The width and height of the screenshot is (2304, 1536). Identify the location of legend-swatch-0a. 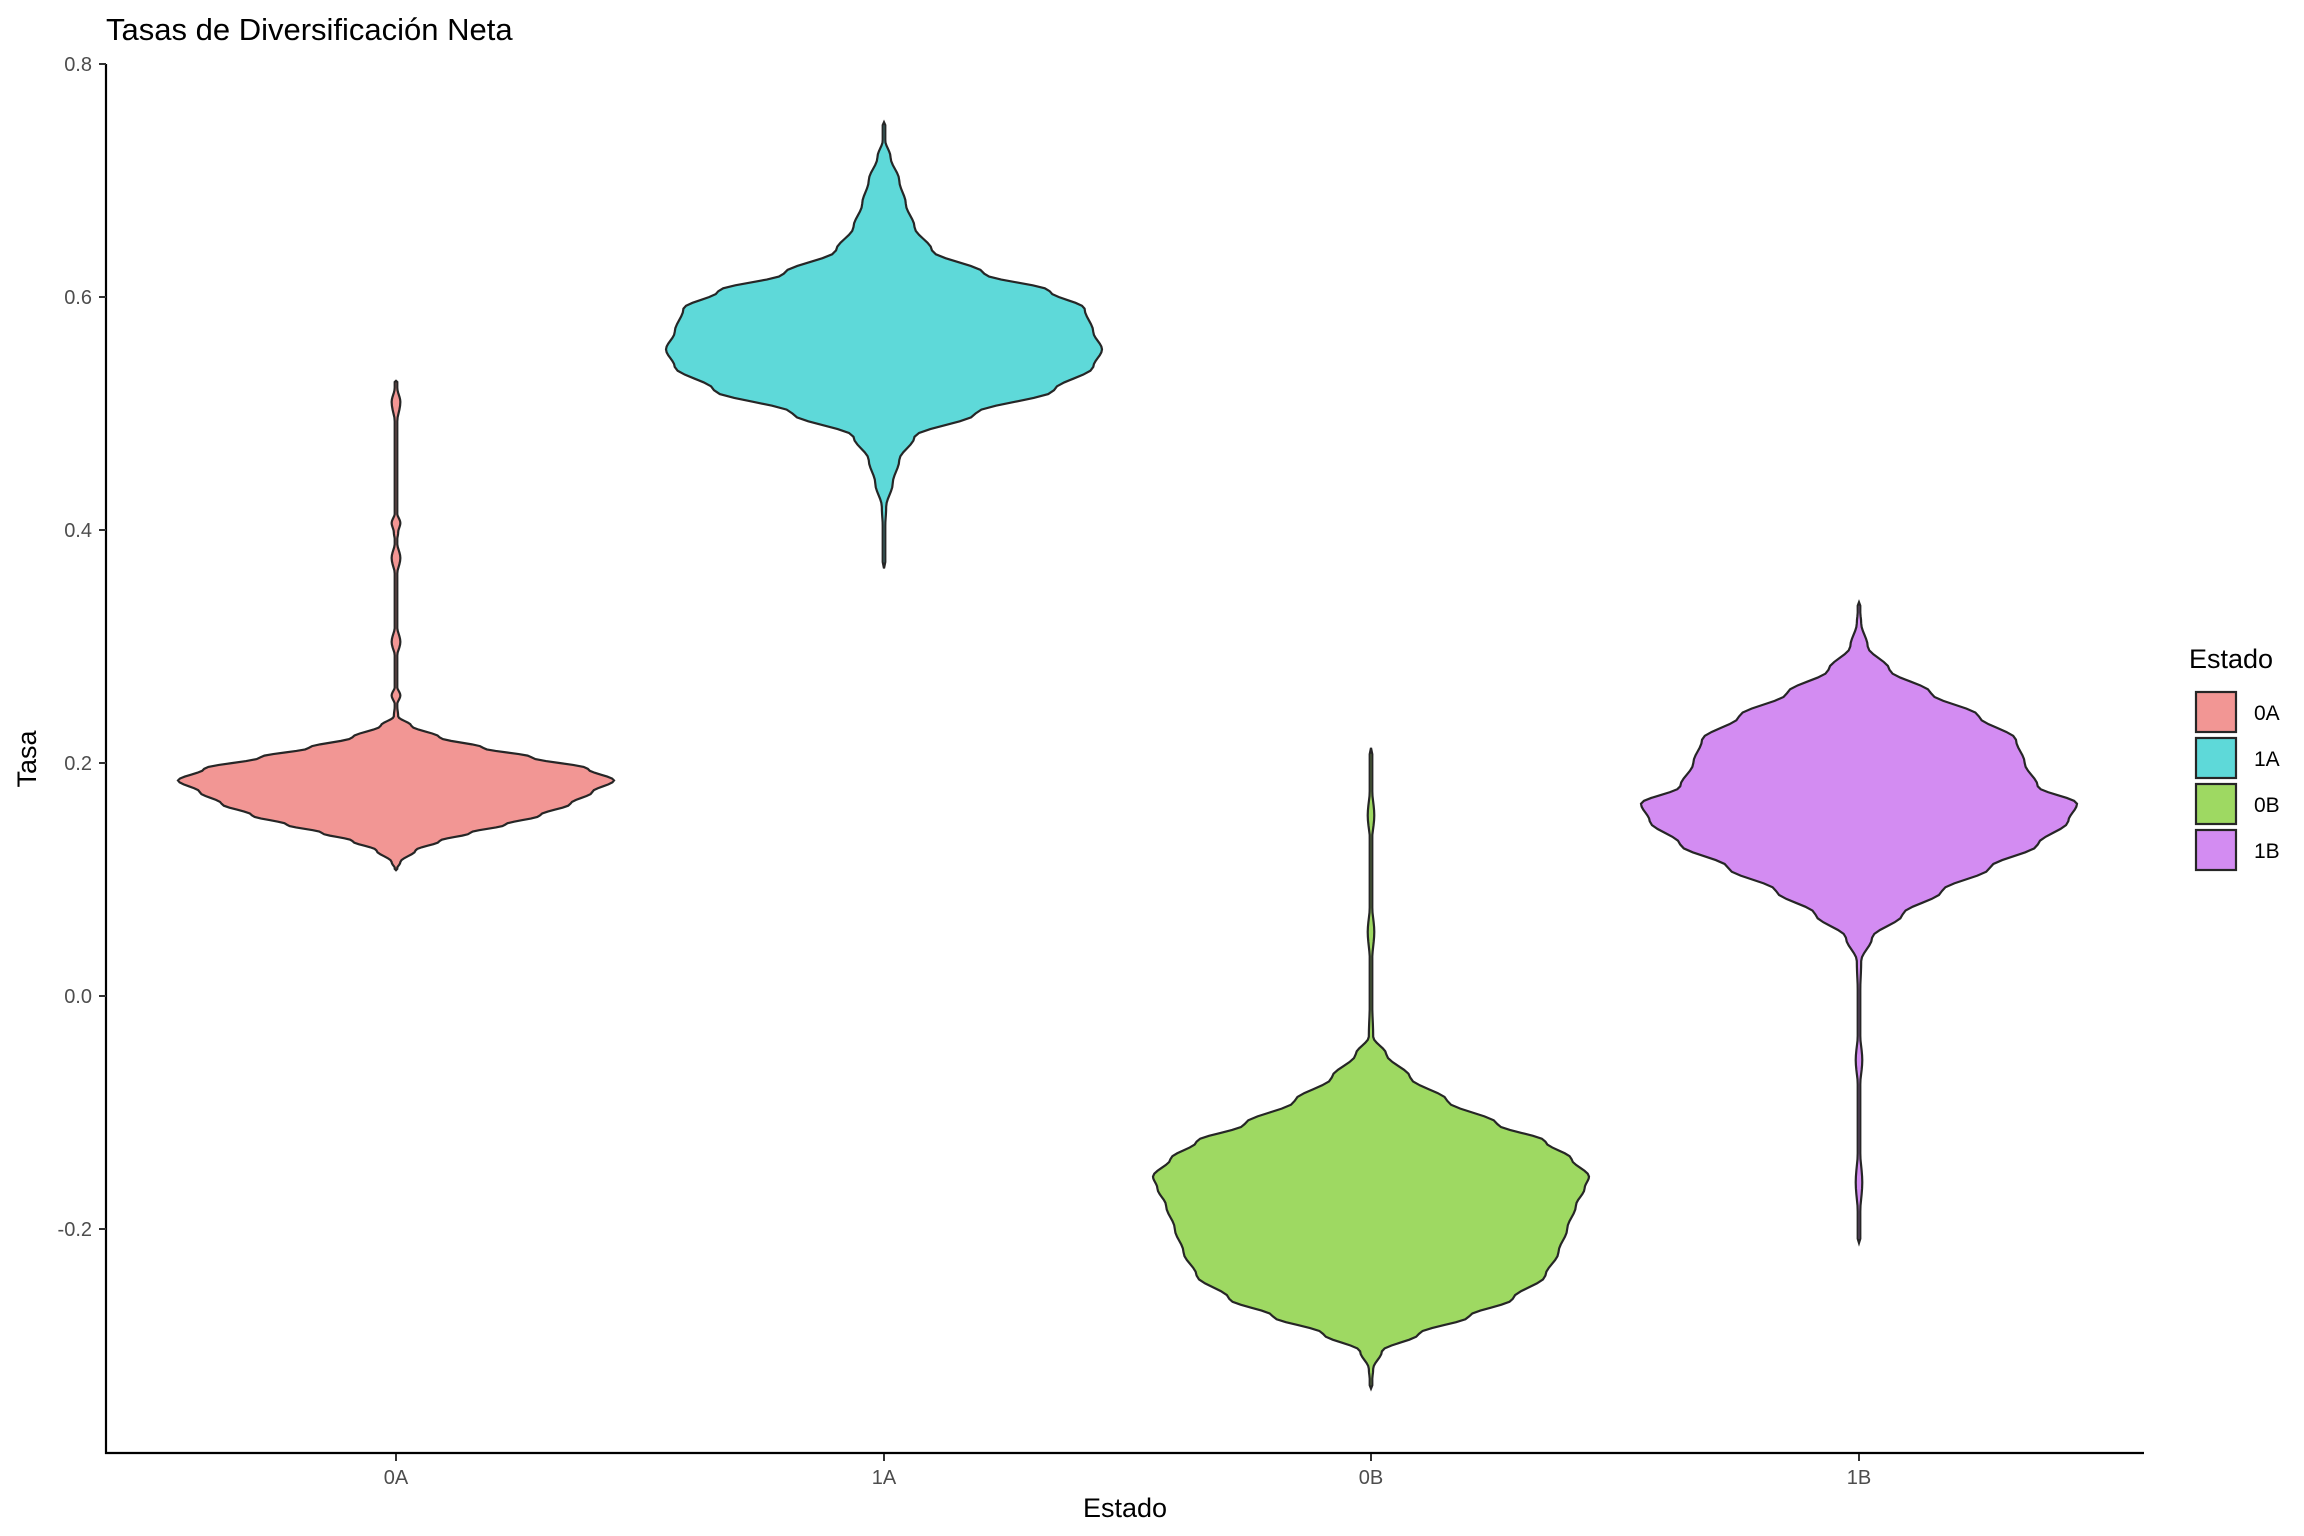
(2216, 712).